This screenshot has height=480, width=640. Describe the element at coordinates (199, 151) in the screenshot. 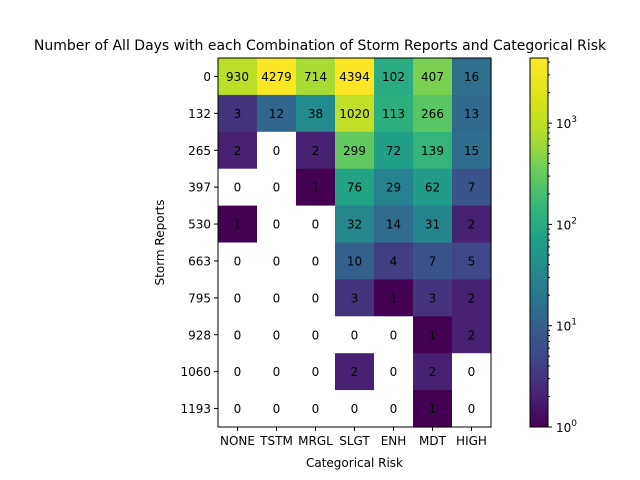

I see `y-tick-label: 265` at that location.